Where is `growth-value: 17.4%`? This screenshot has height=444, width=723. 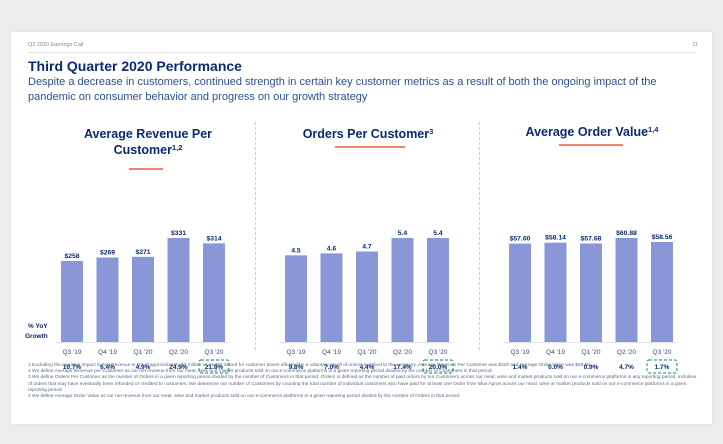 growth-value: 17.4% is located at coordinates (402, 367).